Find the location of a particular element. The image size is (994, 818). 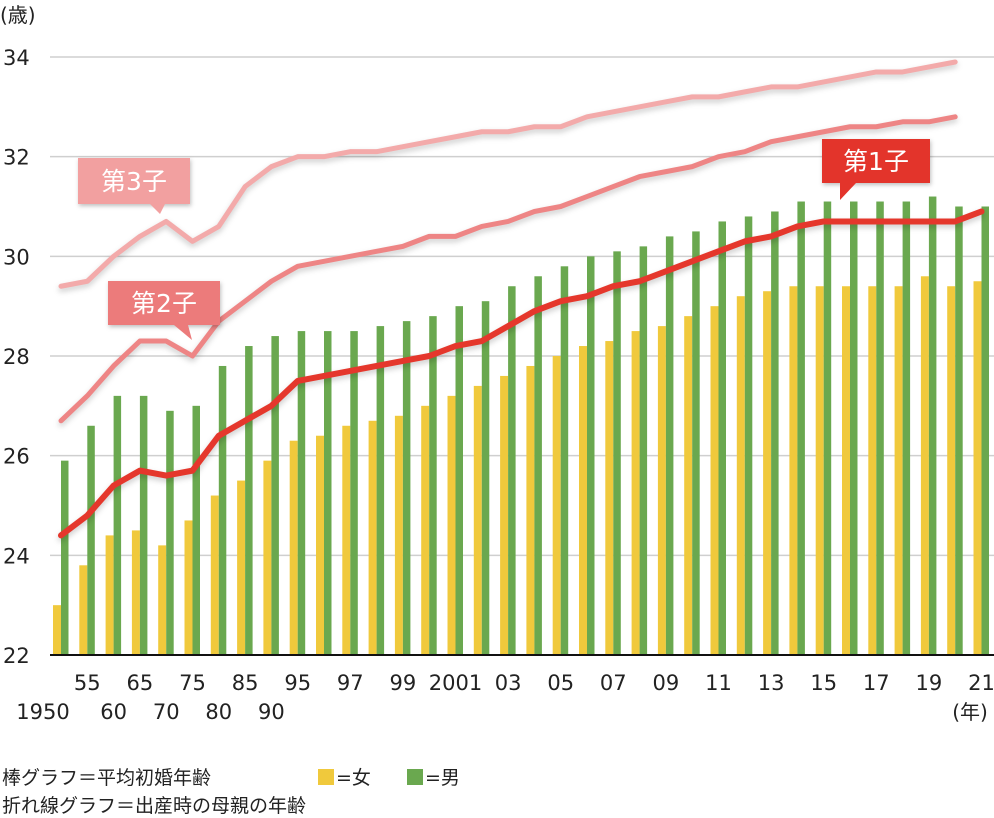

legend-male-swatch is located at coordinates (415, 777).